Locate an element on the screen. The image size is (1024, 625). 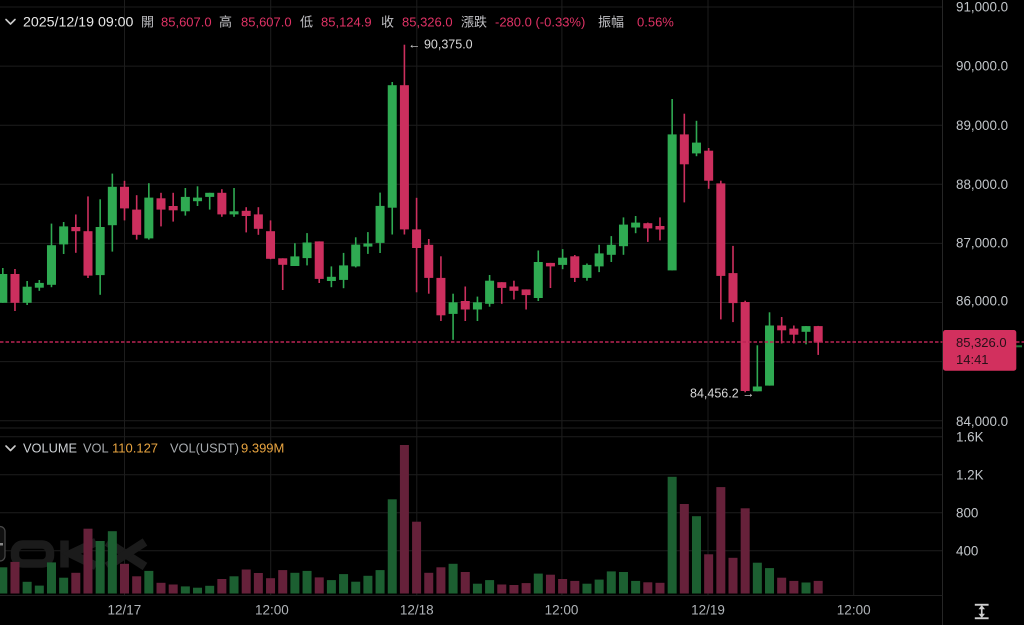
svg-text: 85,124.9 is located at coordinates (346, 22).